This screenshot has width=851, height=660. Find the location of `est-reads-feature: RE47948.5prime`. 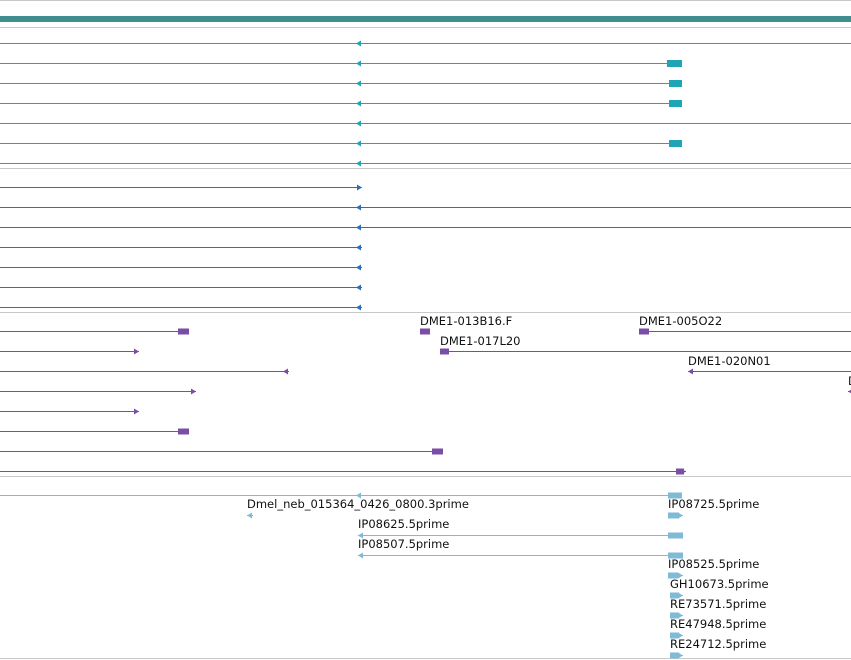

est-reads-feature: RE47948.5prime is located at coordinates (718, 628).